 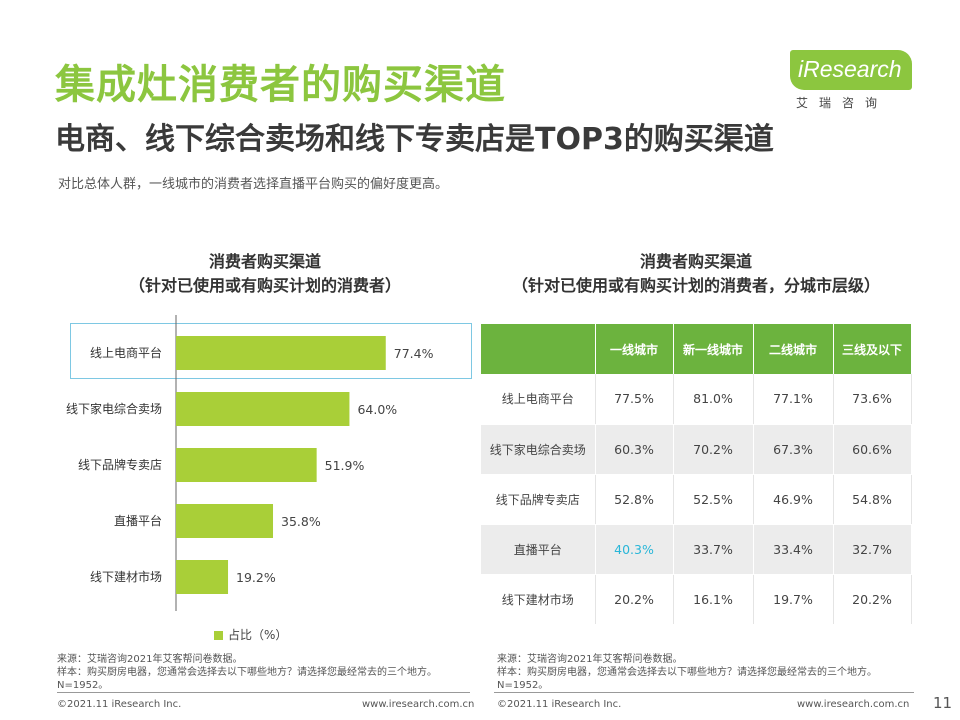 What do you see at coordinates (264, 261) in the screenshot?
I see `left-chart-title-line1: 消费者购买渠道` at bounding box center [264, 261].